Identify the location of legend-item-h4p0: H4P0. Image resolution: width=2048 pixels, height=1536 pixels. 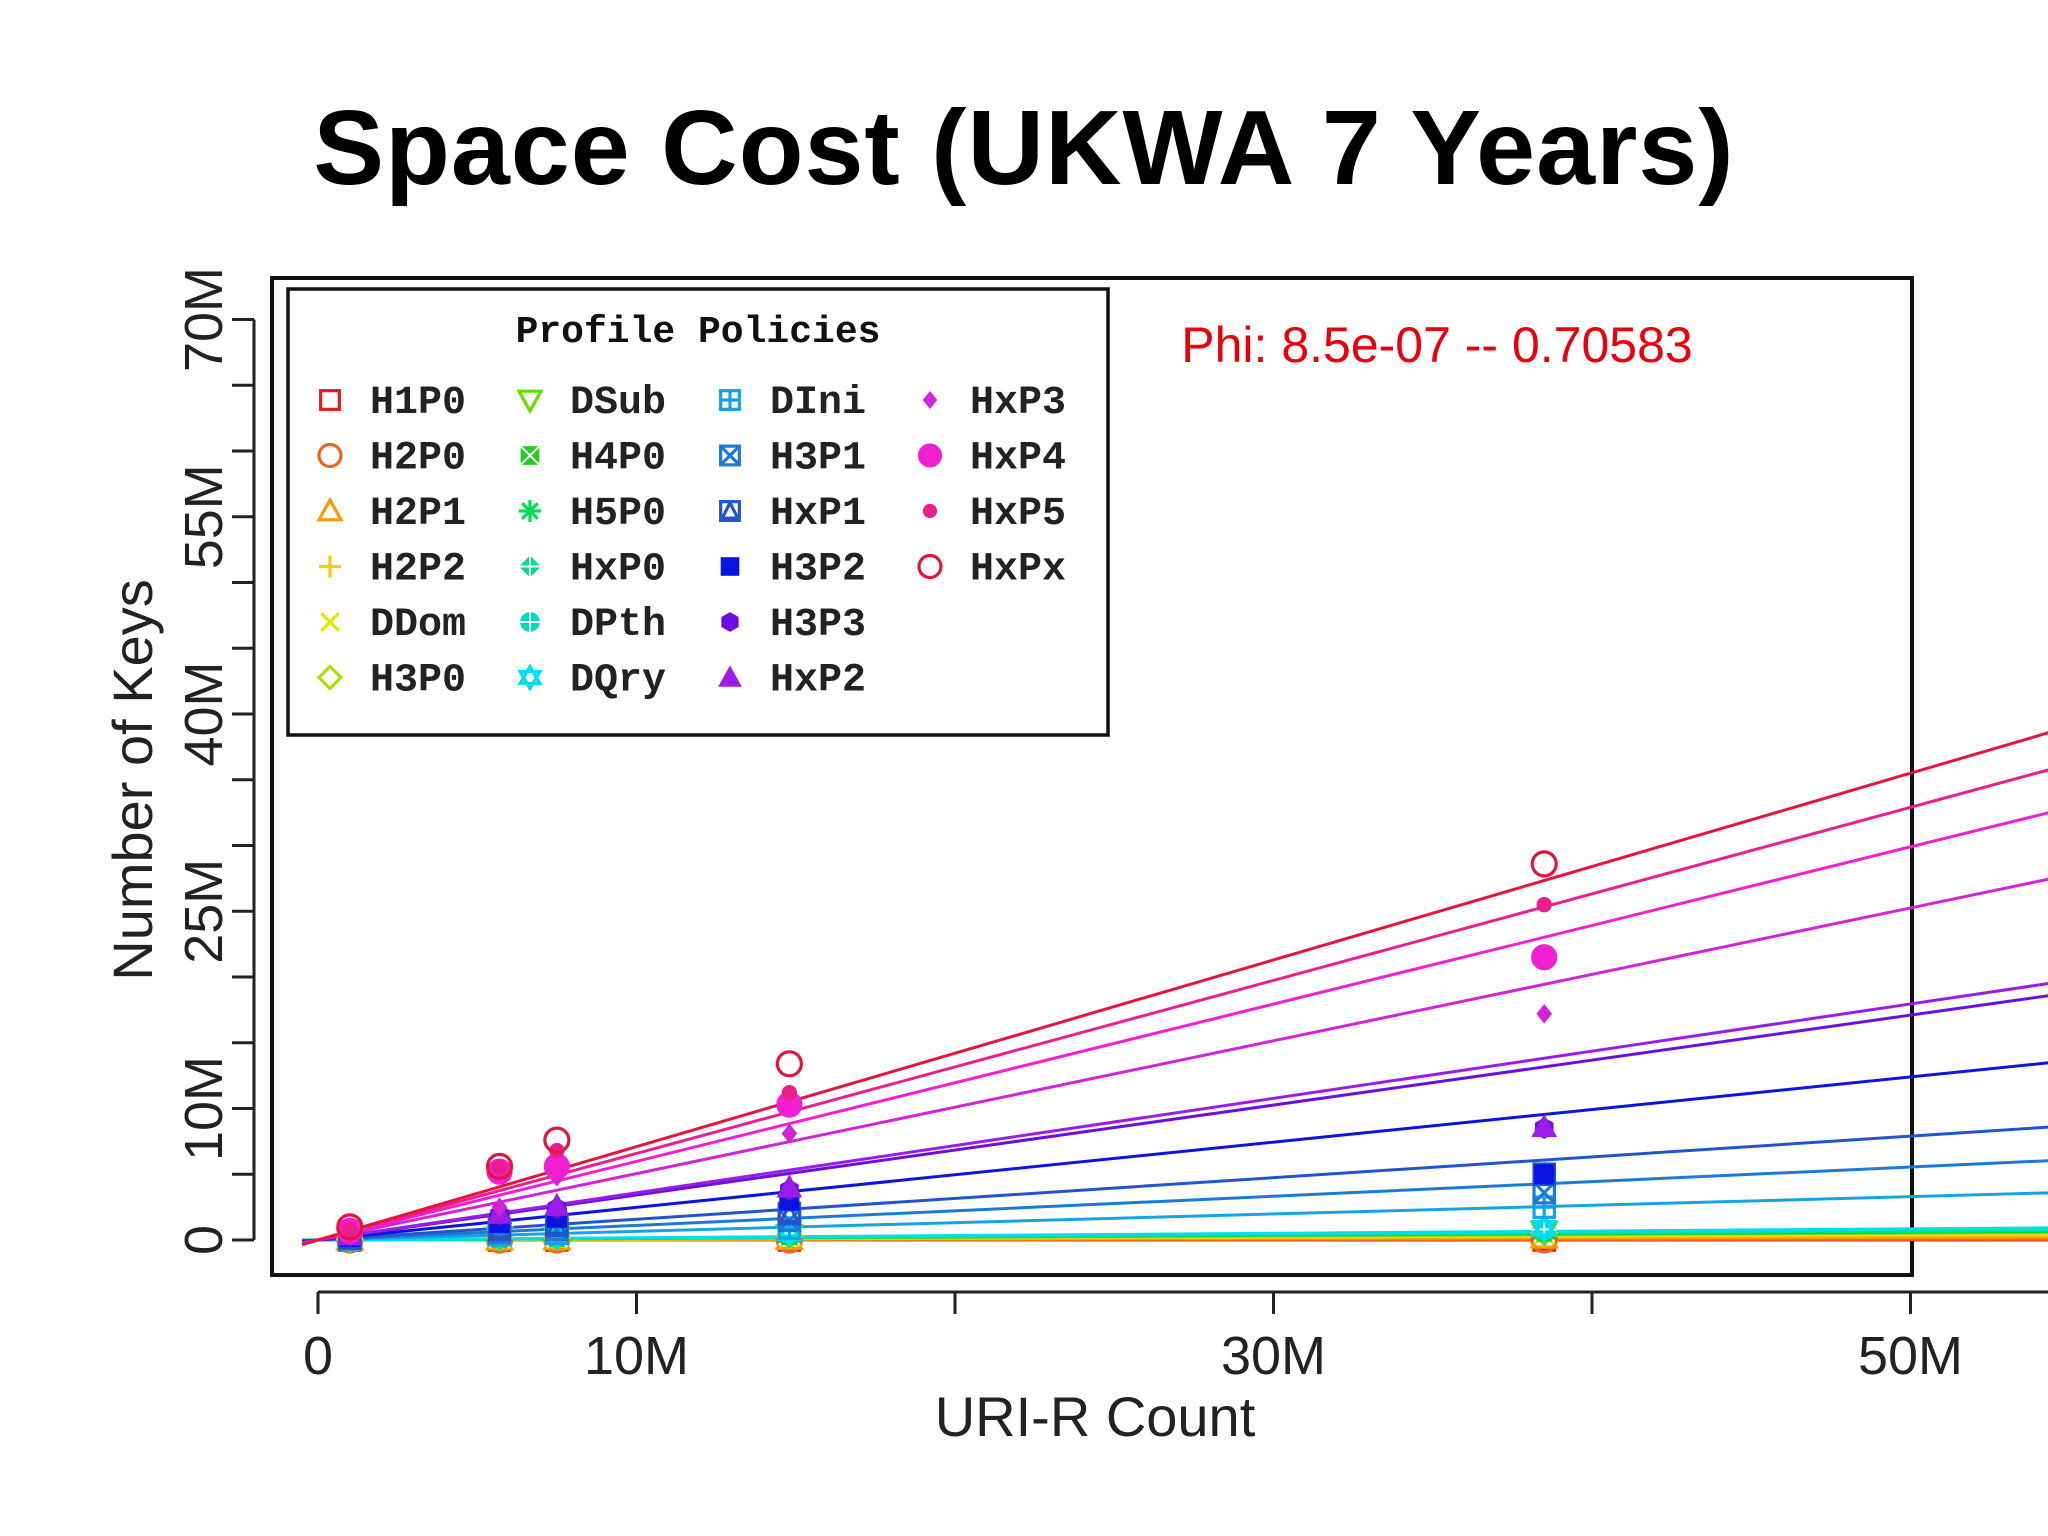
(592, 459).